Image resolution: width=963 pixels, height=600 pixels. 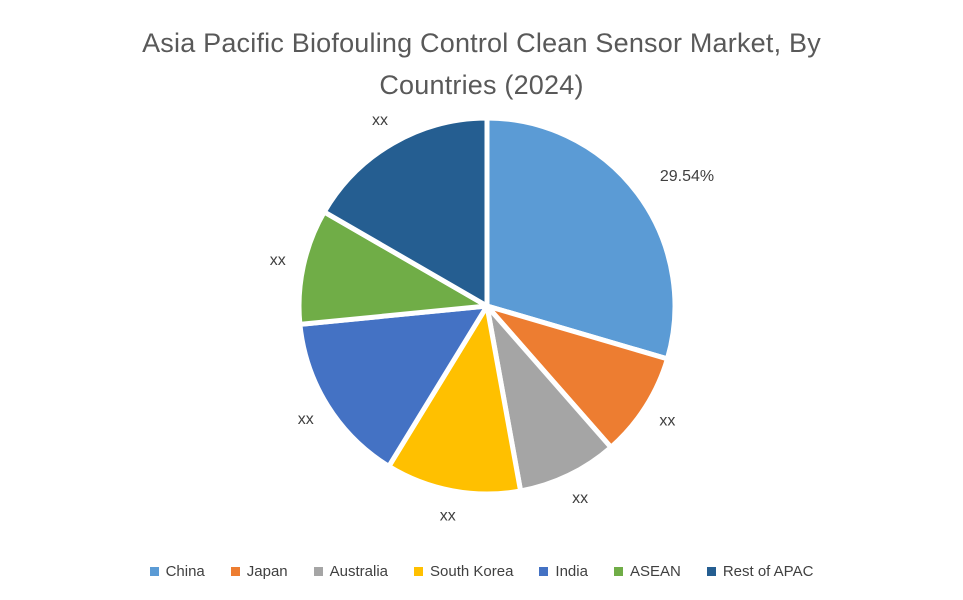 I want to click on legend-label-australia: Australia, so click(x=359, y=571).